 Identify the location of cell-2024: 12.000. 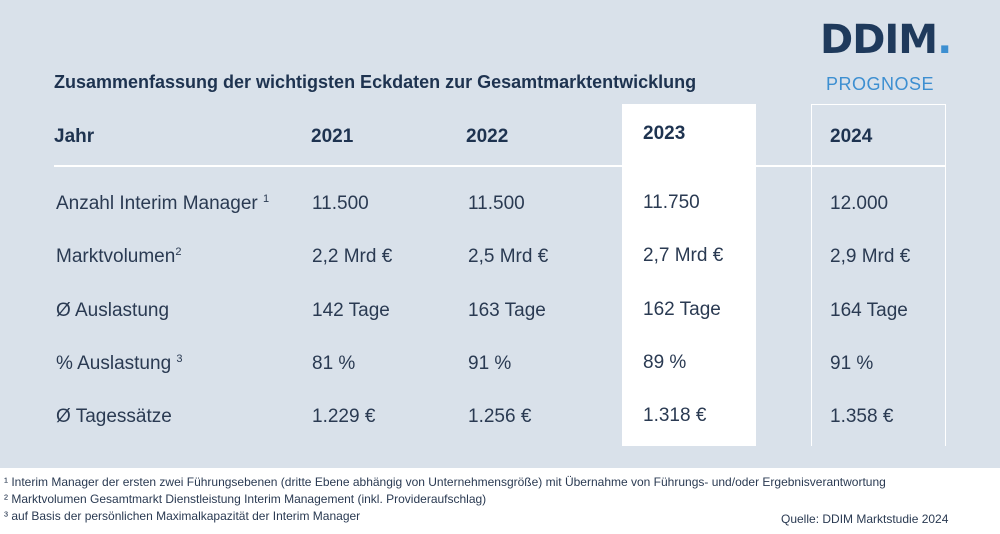
(859, 203).